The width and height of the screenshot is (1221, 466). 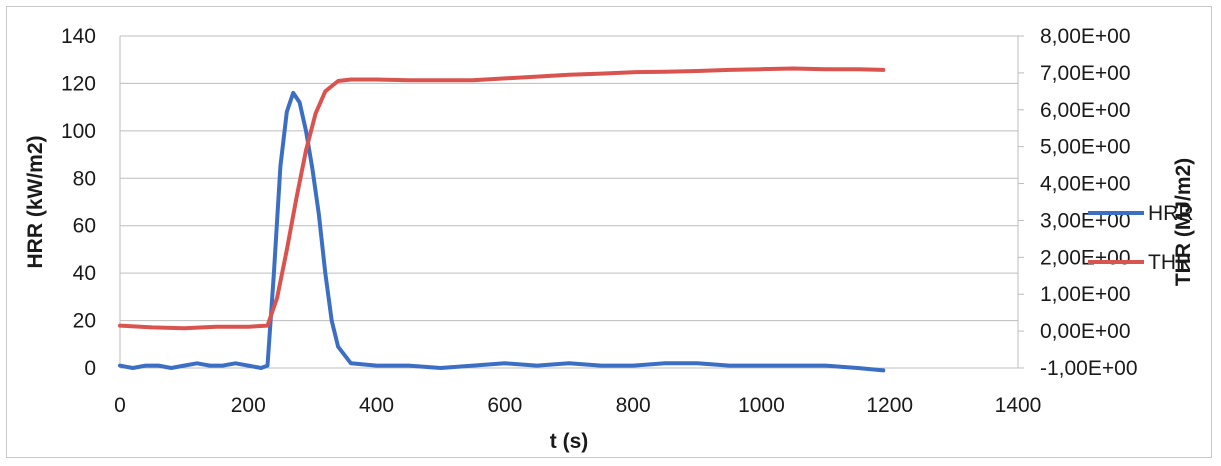 I want to click on x-tick-label-6: 1200, so click(x=889, y=405).